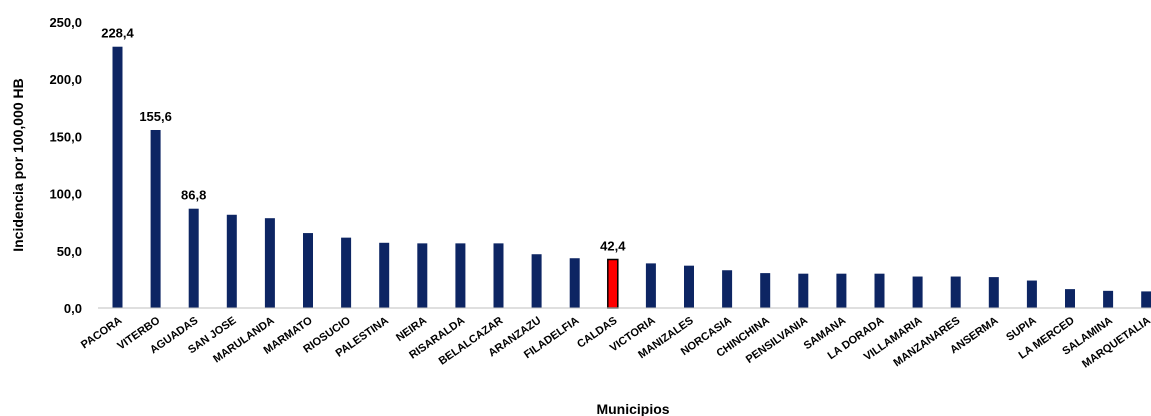  I want to click on bar-norcasia, so click(727, 289).